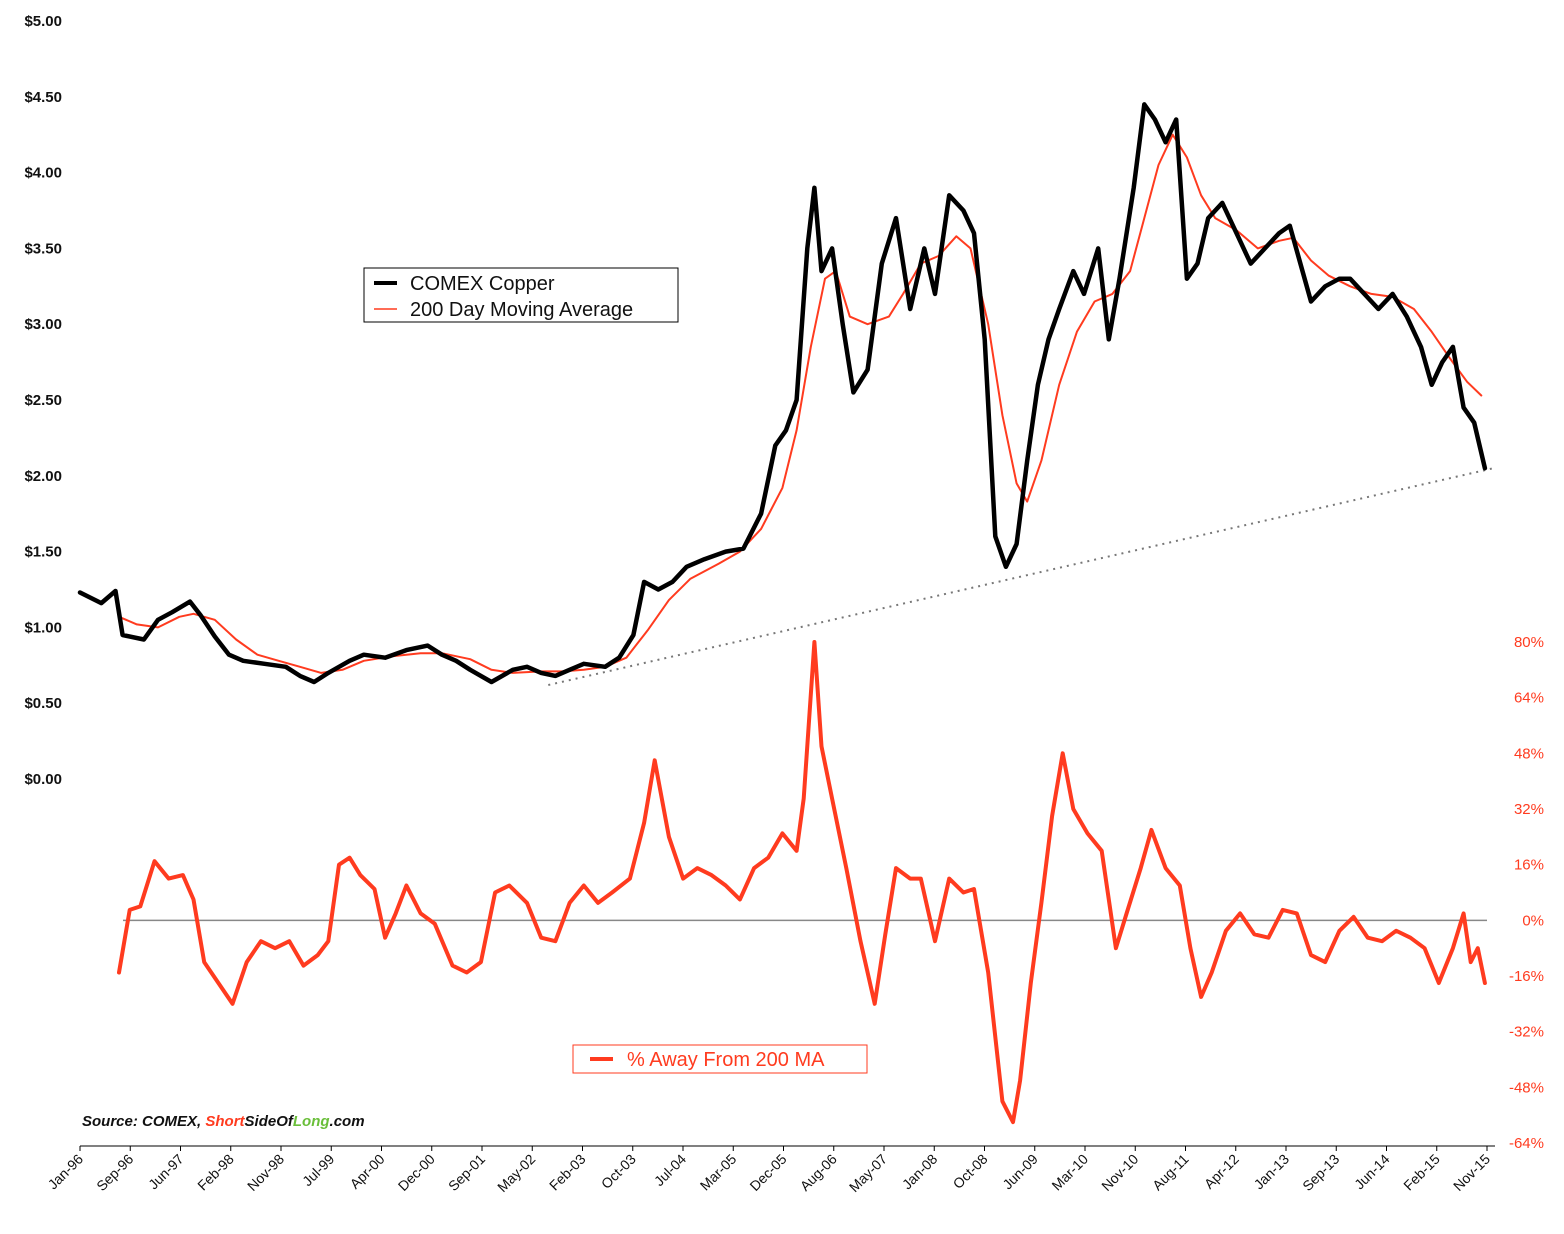  I want to click on x-tick-label: Jan-13, so click(1272, 1172).